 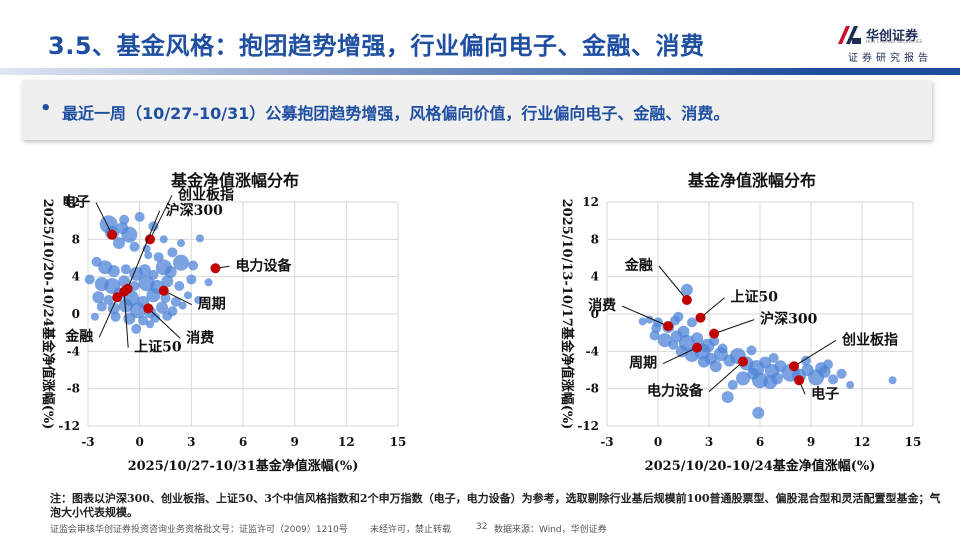 What do you see at coordinates (811, 442) in the screenshot?
I see `x-tick-label: 9` at bounding box center [811, 442].